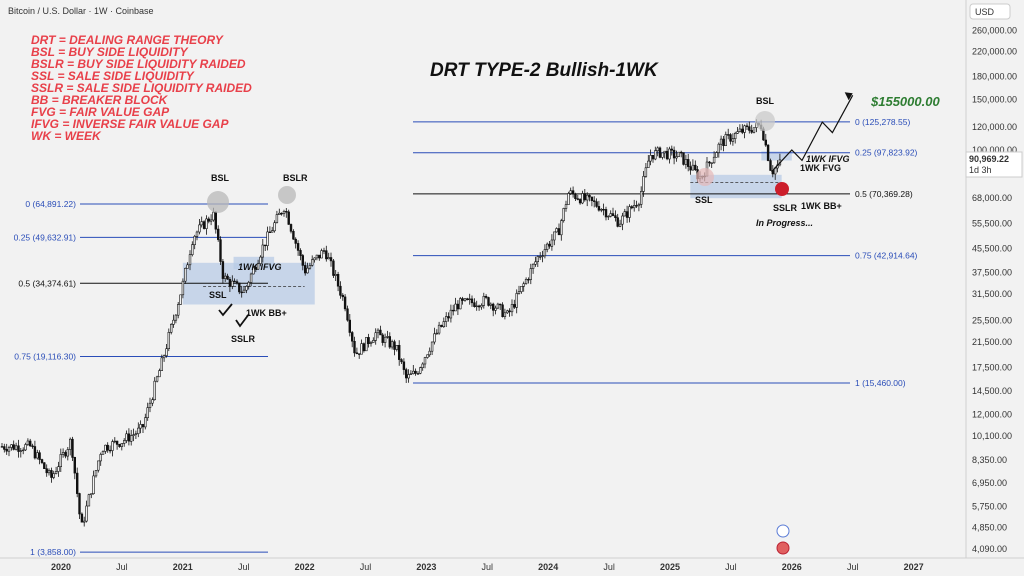  I want to click on currency-label: USD, so click(985, 12).